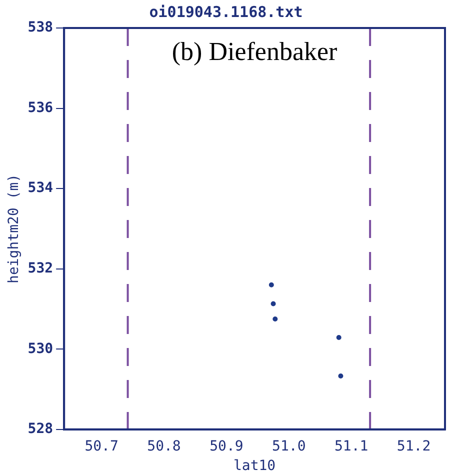 The image size is (450, 475). I want to click on x-tick-label: 51.1, so click(351, 446).